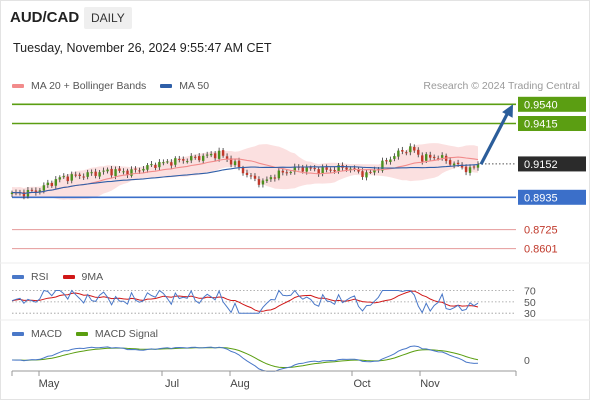  Describe the element at coordinates (68, 277) in the screenshot. I see `legend-9ma-swatch` at that location.